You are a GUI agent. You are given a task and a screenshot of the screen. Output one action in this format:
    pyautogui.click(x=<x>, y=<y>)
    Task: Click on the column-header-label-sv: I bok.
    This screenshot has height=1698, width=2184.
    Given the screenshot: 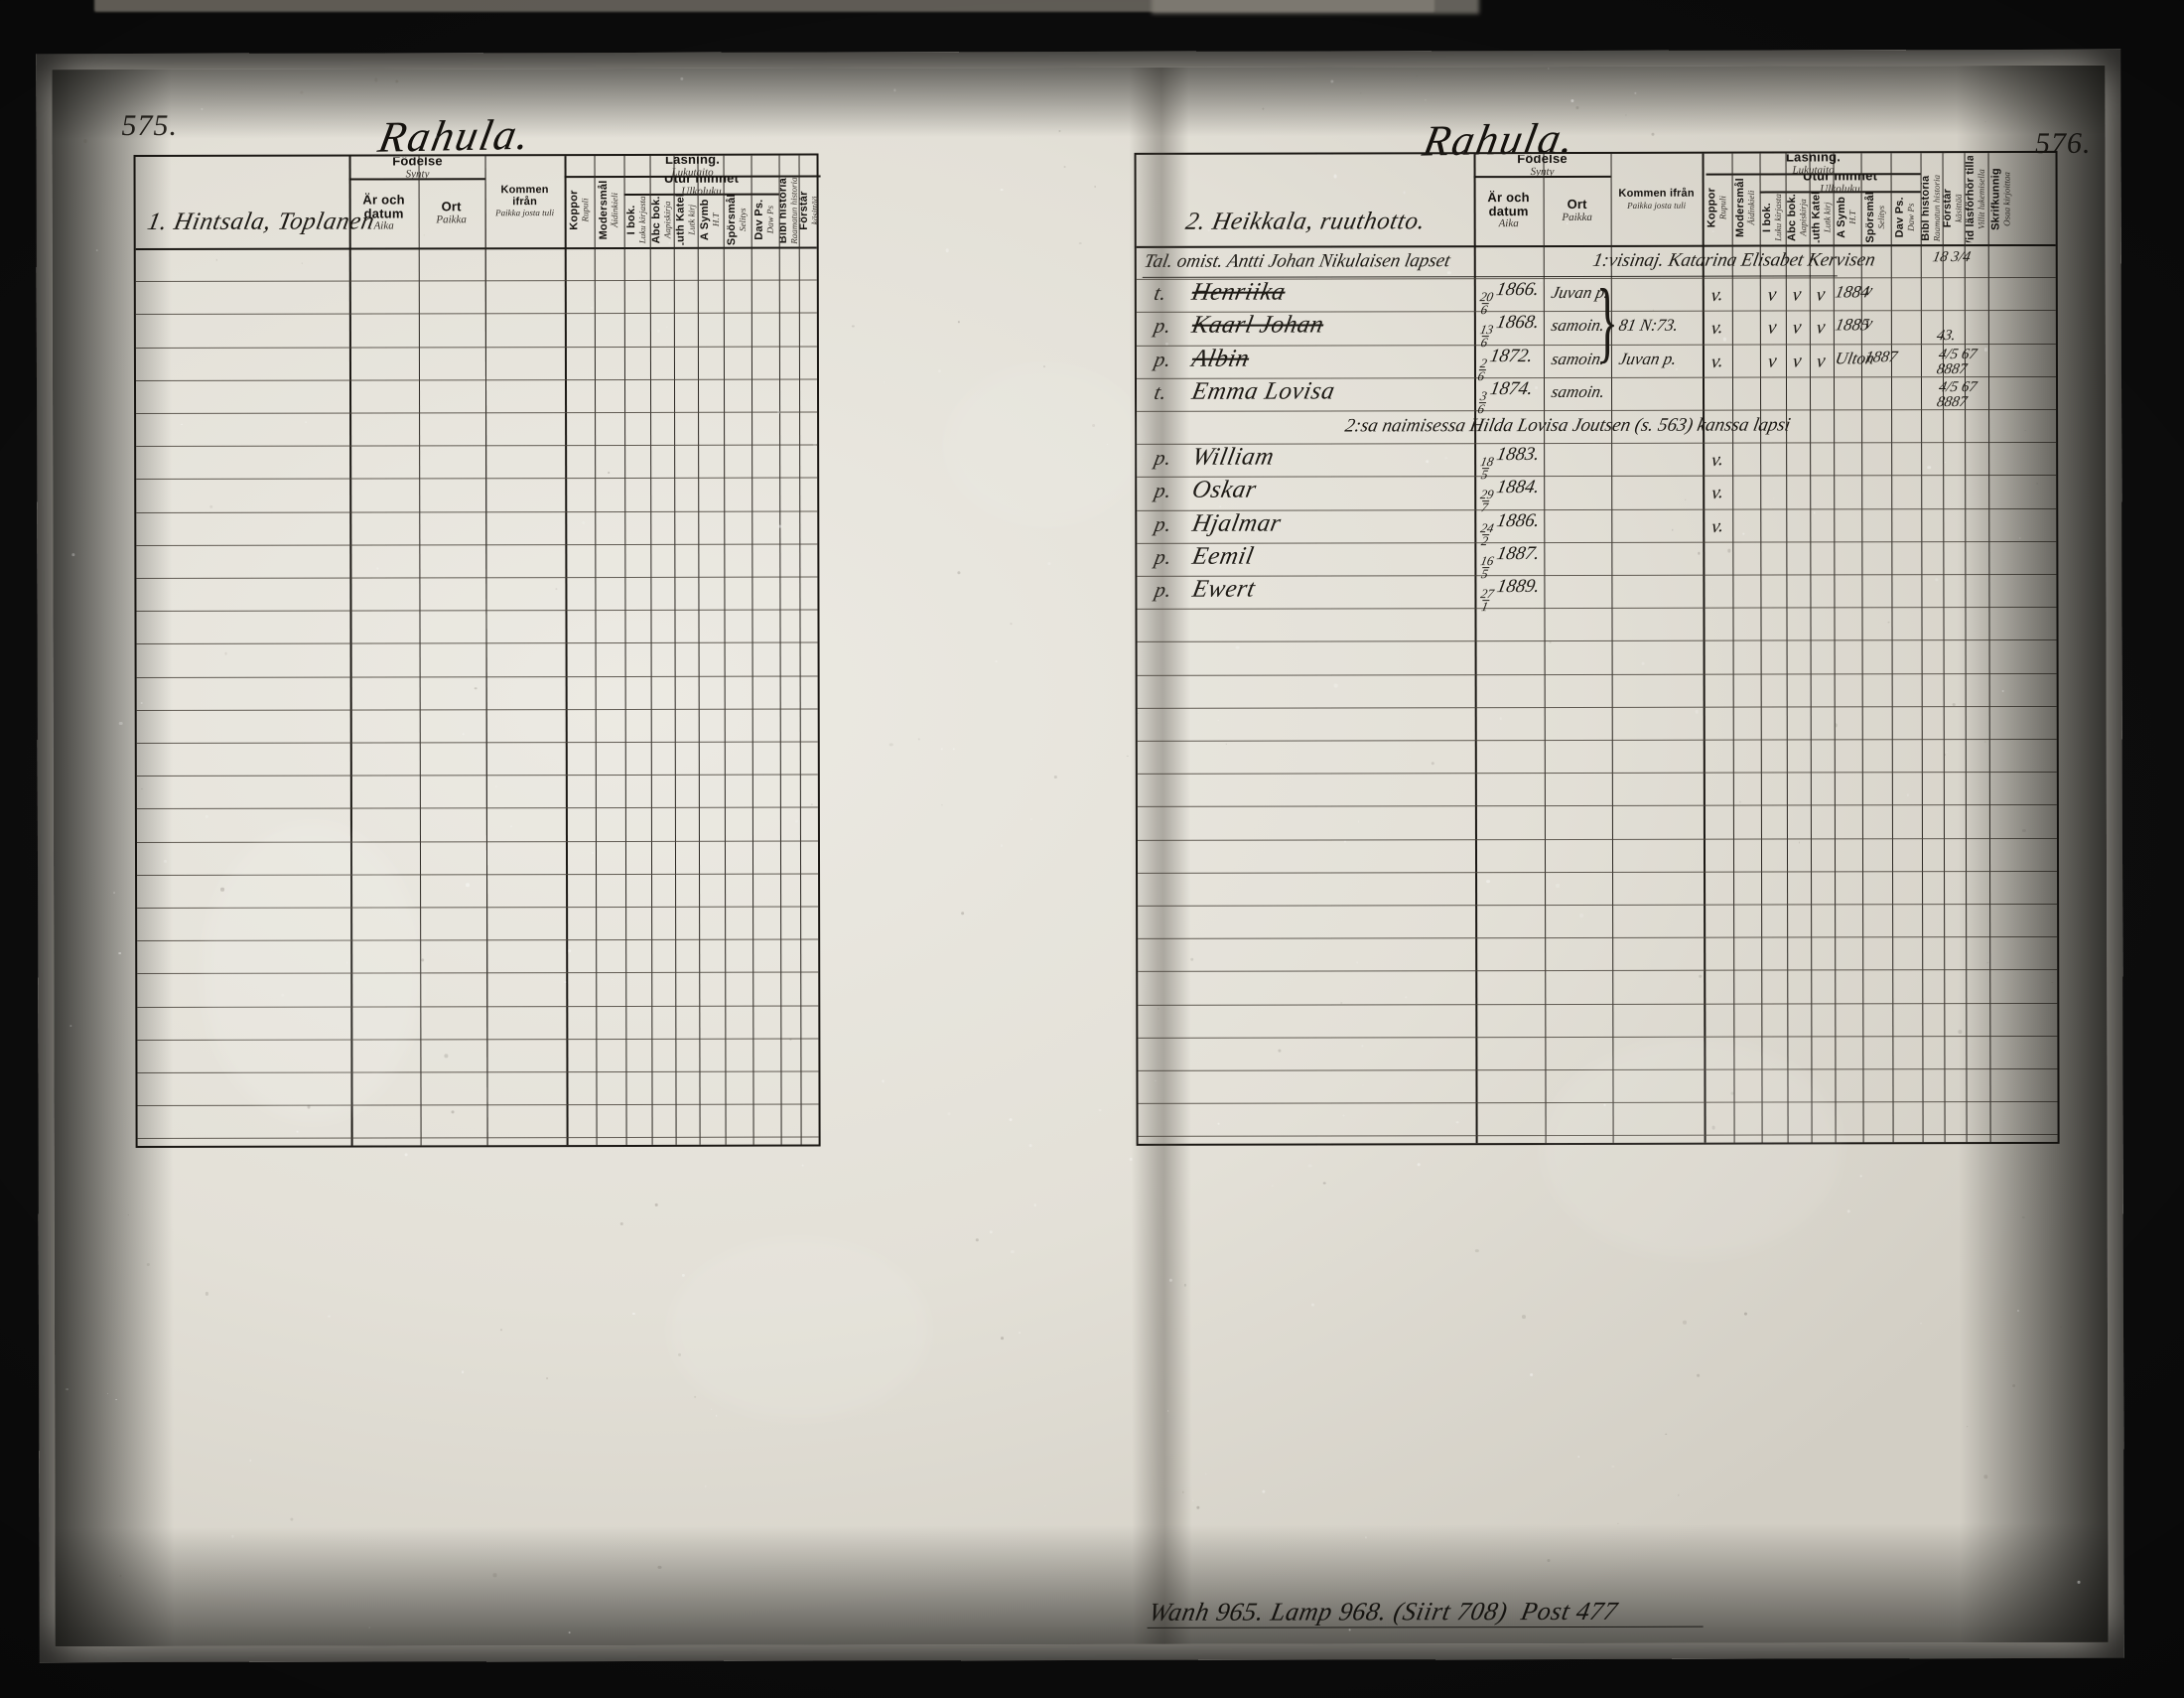 What is the action you would take?
    pyautogui.click(x=1767, y=218)
    